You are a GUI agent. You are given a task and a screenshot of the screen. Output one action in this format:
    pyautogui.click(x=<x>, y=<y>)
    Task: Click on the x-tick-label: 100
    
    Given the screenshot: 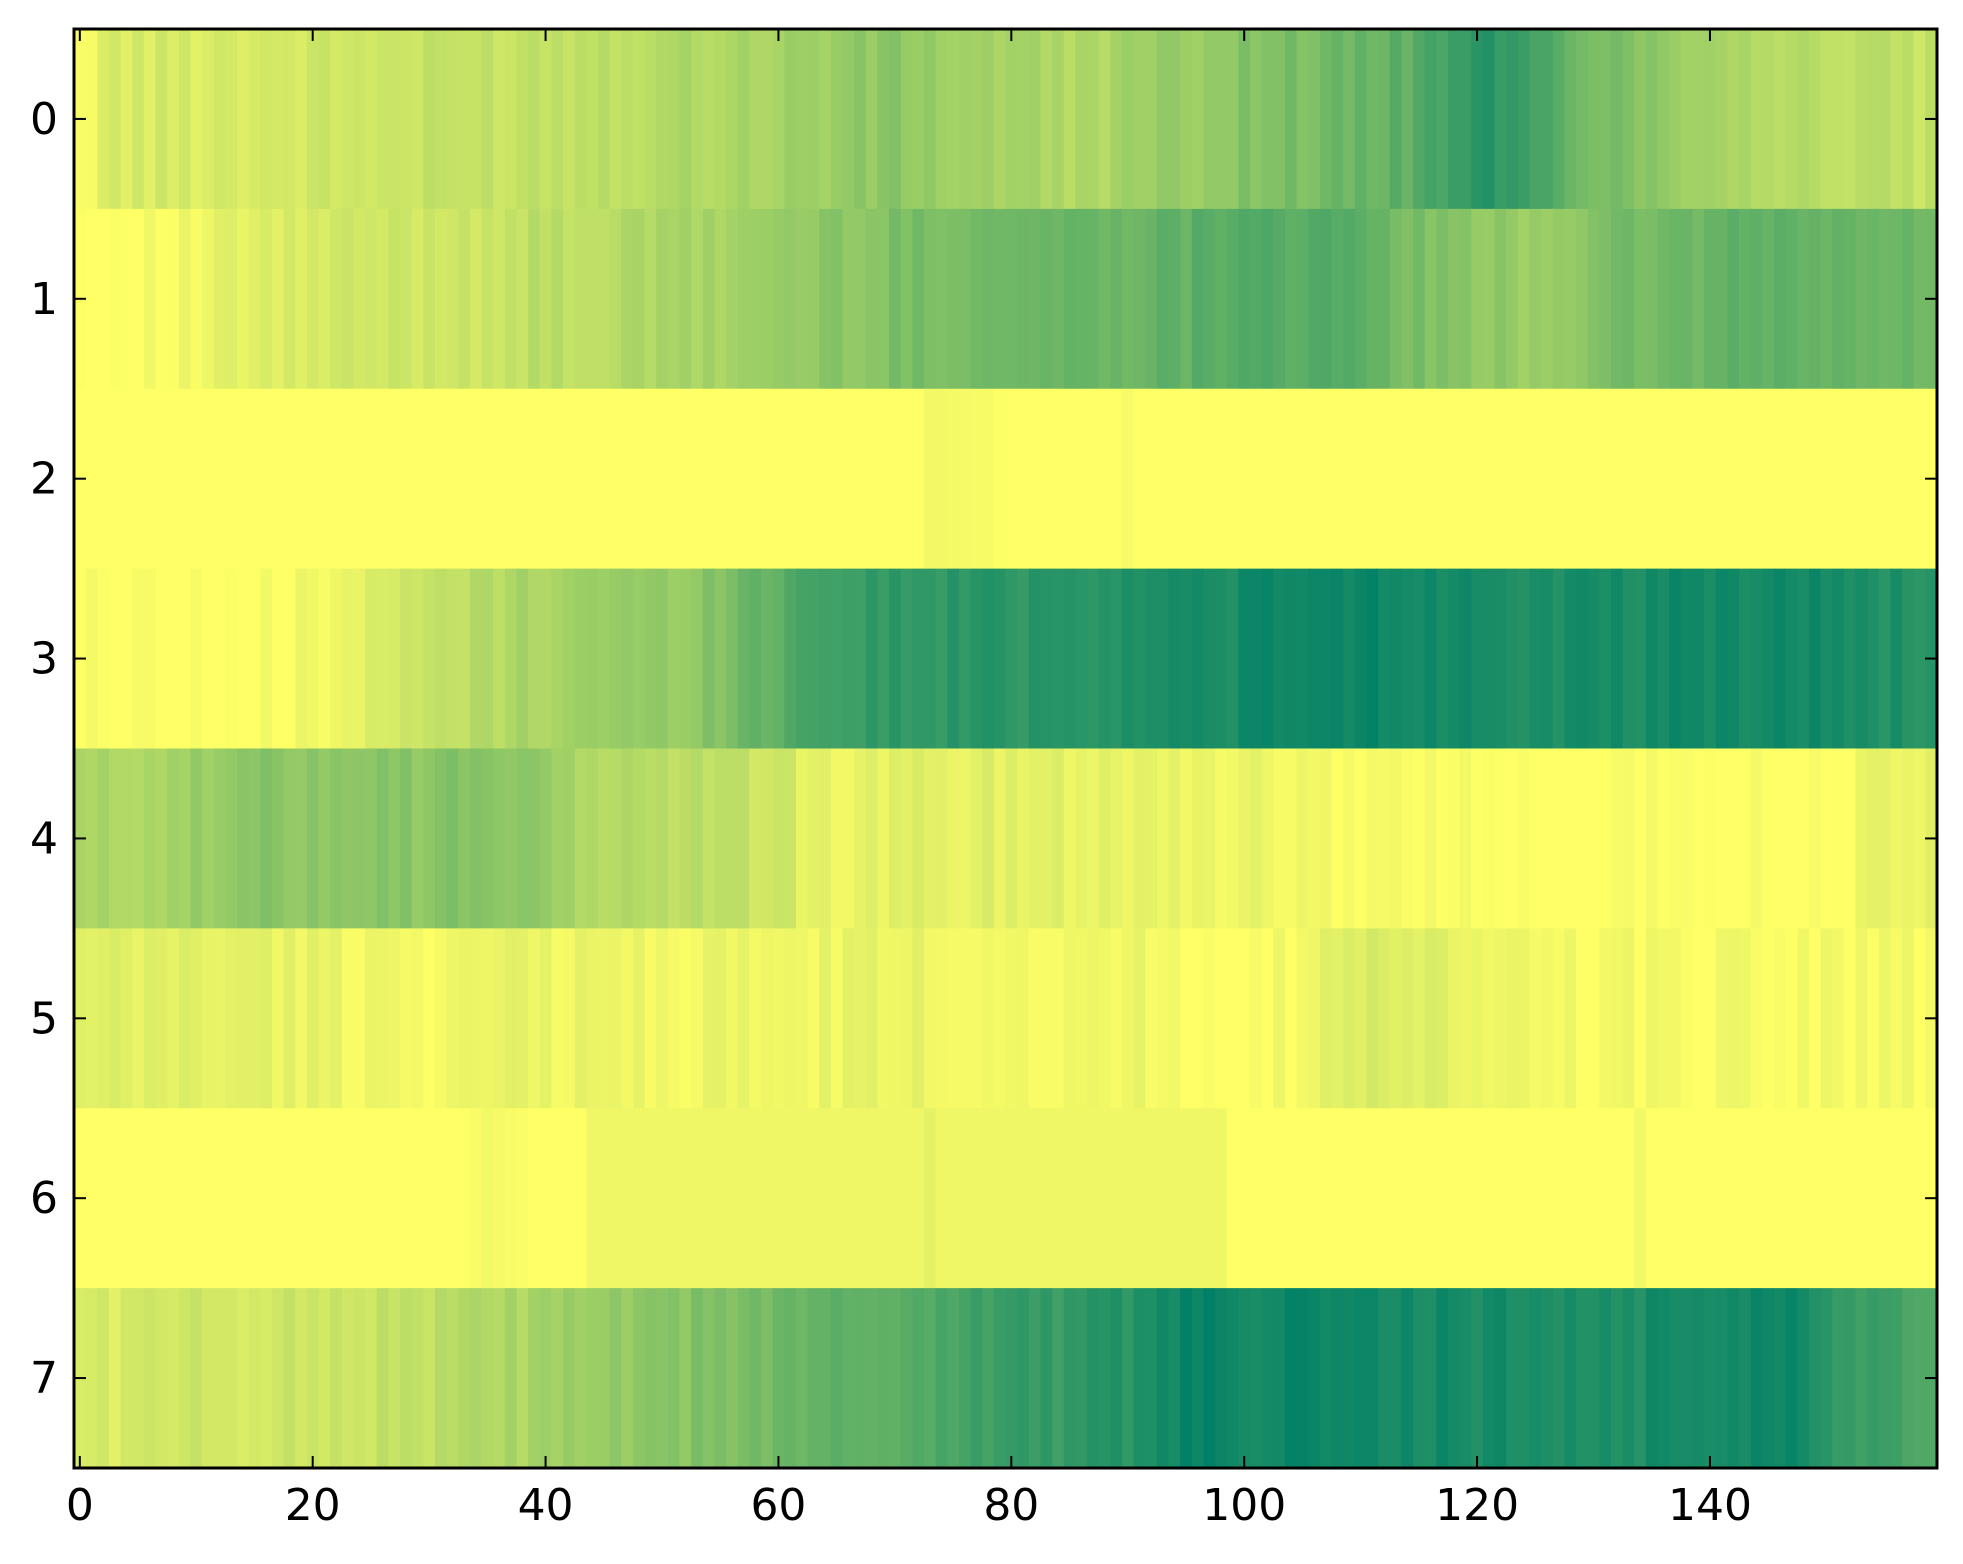 What is the action you would take?
    pyautogui.click(x=1244, y=1505)
    